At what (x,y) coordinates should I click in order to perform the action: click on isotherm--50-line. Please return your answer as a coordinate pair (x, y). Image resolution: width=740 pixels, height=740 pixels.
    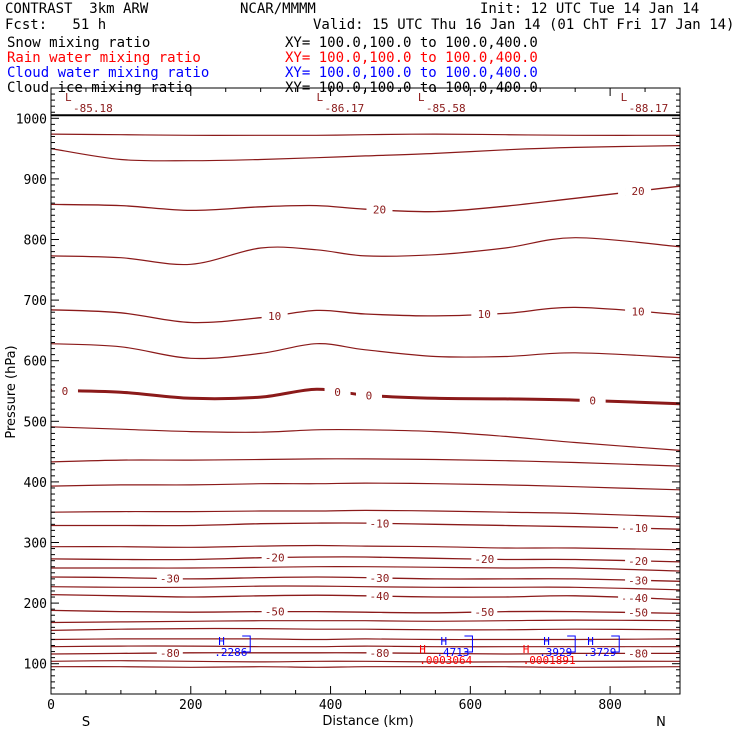
    Looking at the image, I should click on (365, 612).